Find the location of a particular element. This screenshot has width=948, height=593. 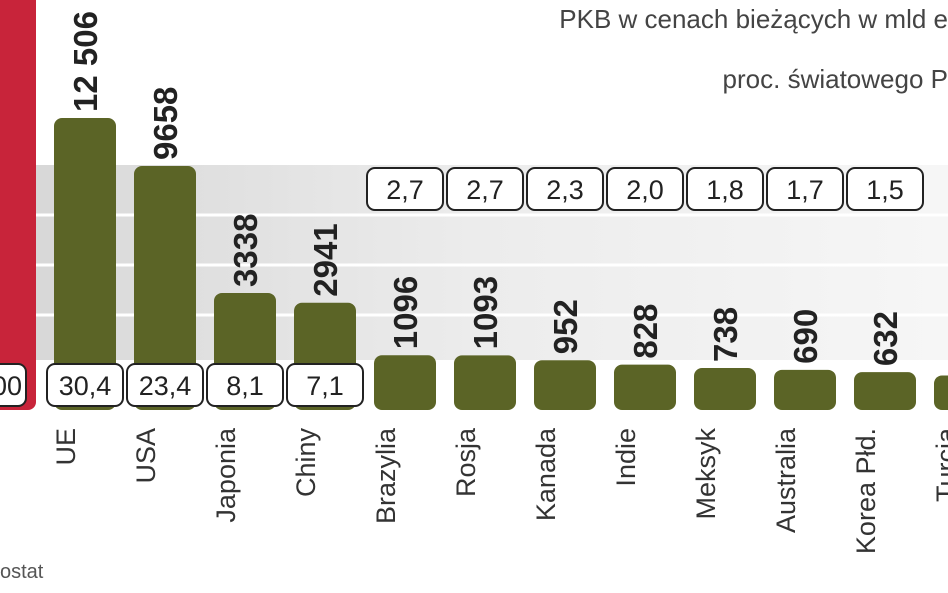

value-label: 1096 is located at coordinates (405, 312).